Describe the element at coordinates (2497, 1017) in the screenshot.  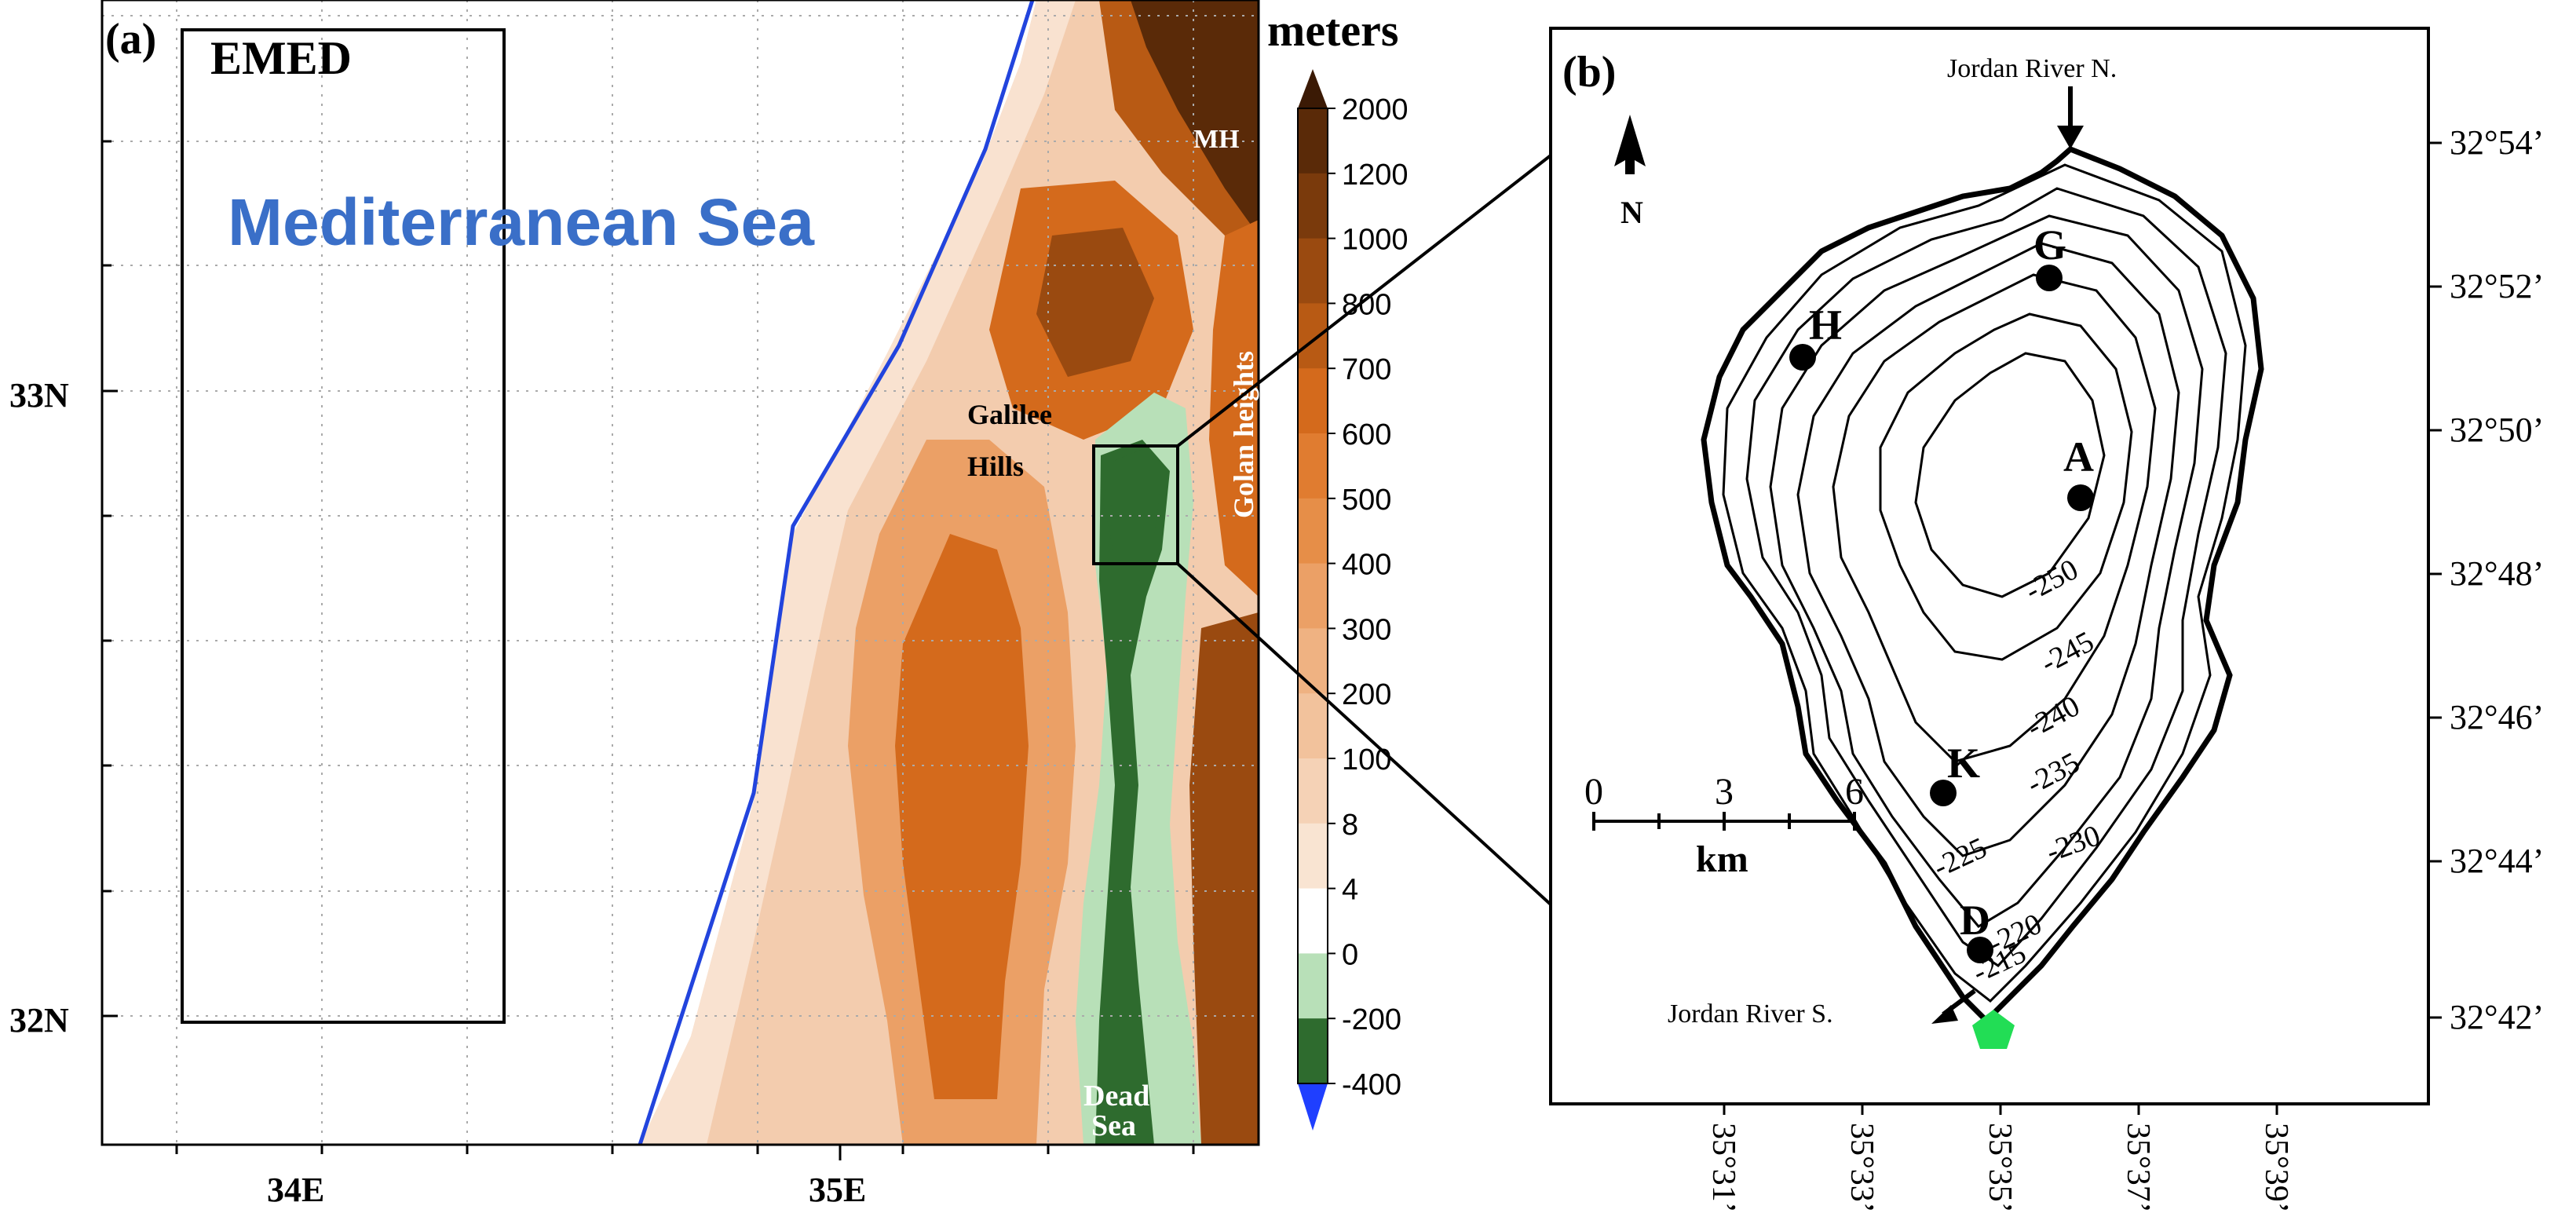
I see `lat-label-b-6: 32°42’` at that location.